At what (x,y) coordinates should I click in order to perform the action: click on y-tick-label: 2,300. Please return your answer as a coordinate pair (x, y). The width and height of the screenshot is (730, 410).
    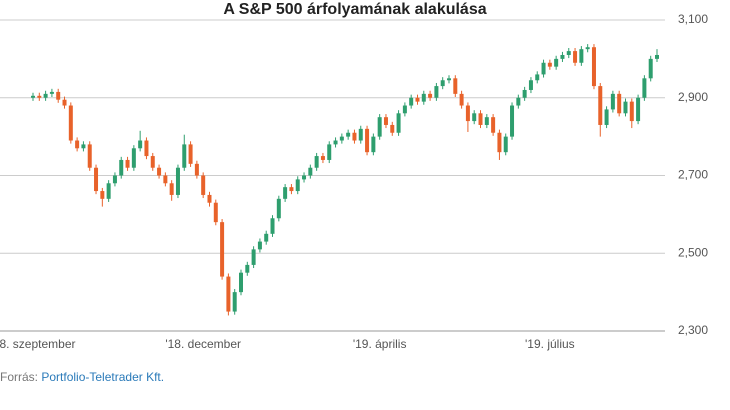
    Looking at the image, I should click on (693, 330).